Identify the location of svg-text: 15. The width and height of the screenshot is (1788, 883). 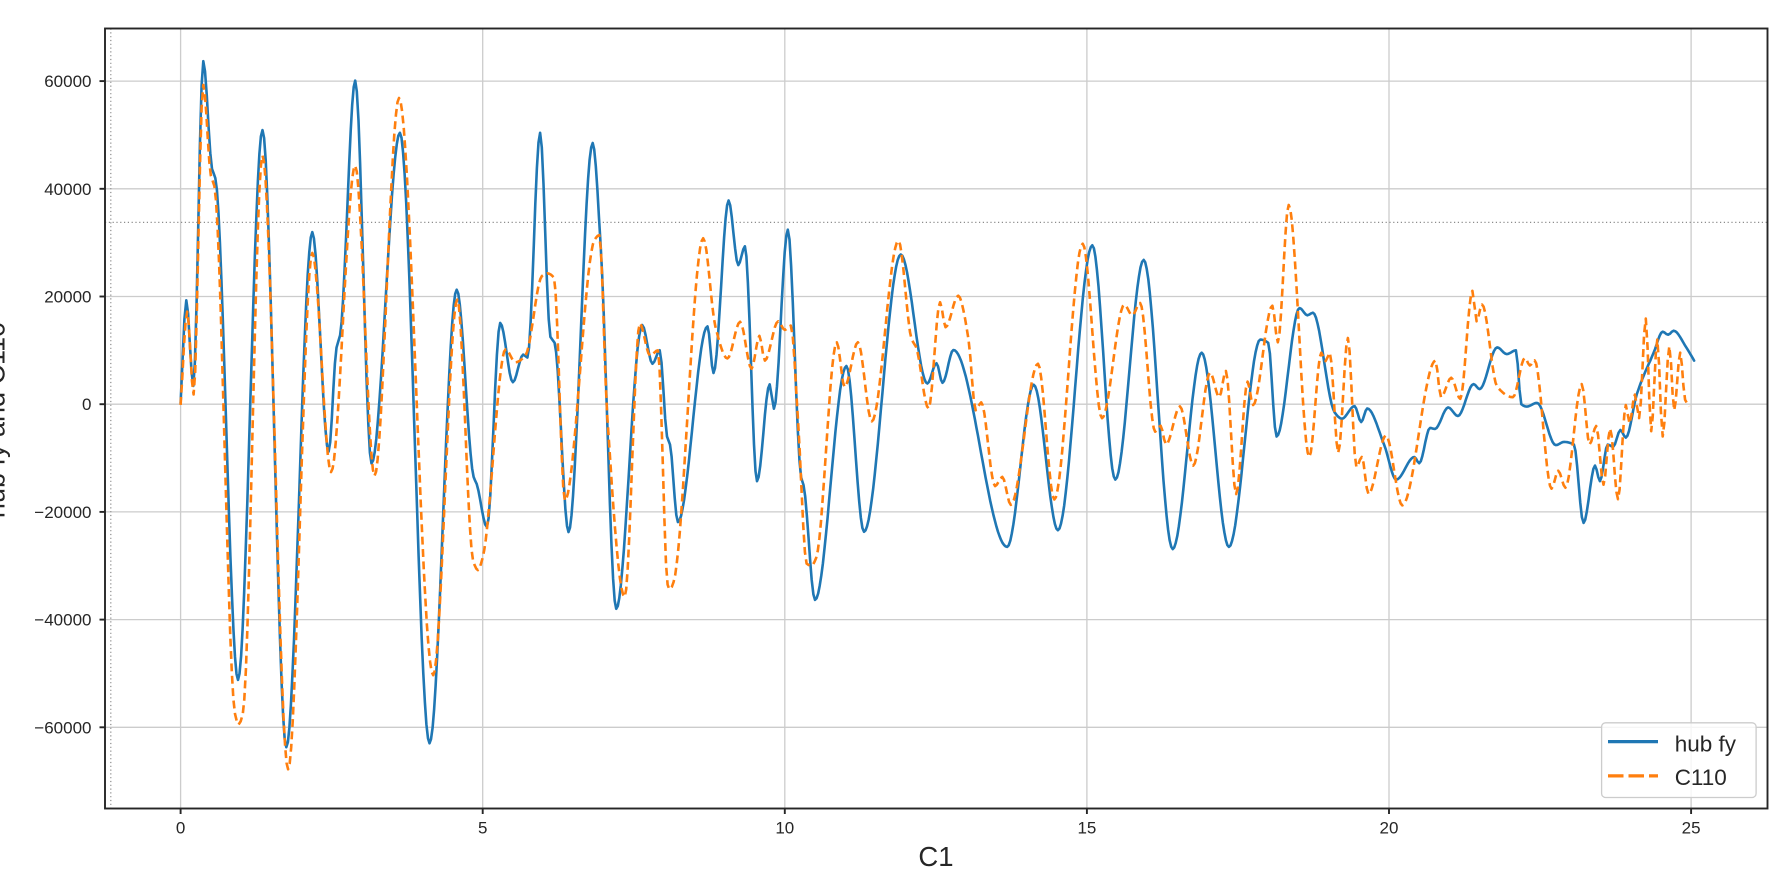
(1086, 828).